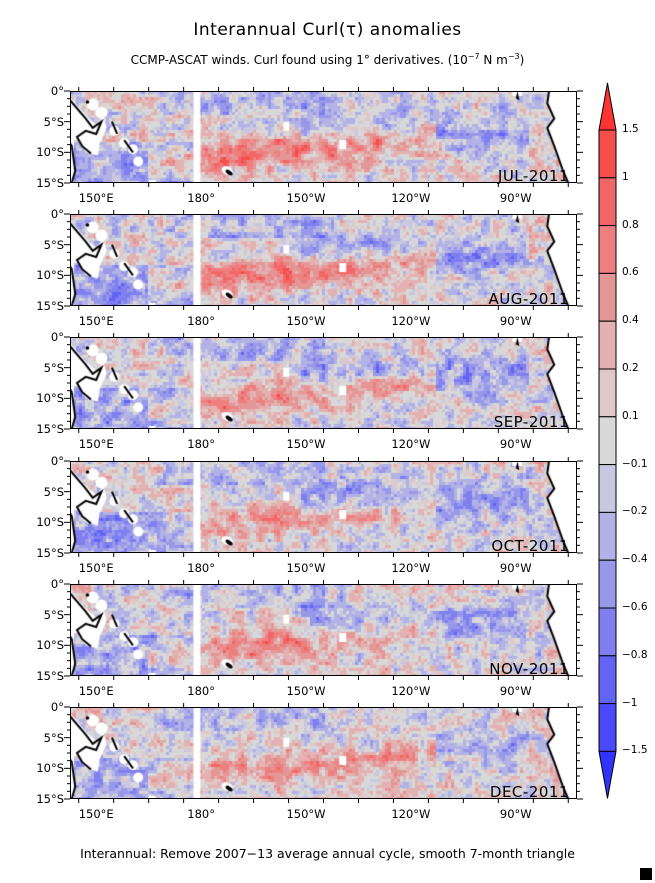 This screenshot has width=655, height=883. Describe the element at coordinates (473, 56) in the screenshot. I see `subtitle-exponent-1: −7` at that location.